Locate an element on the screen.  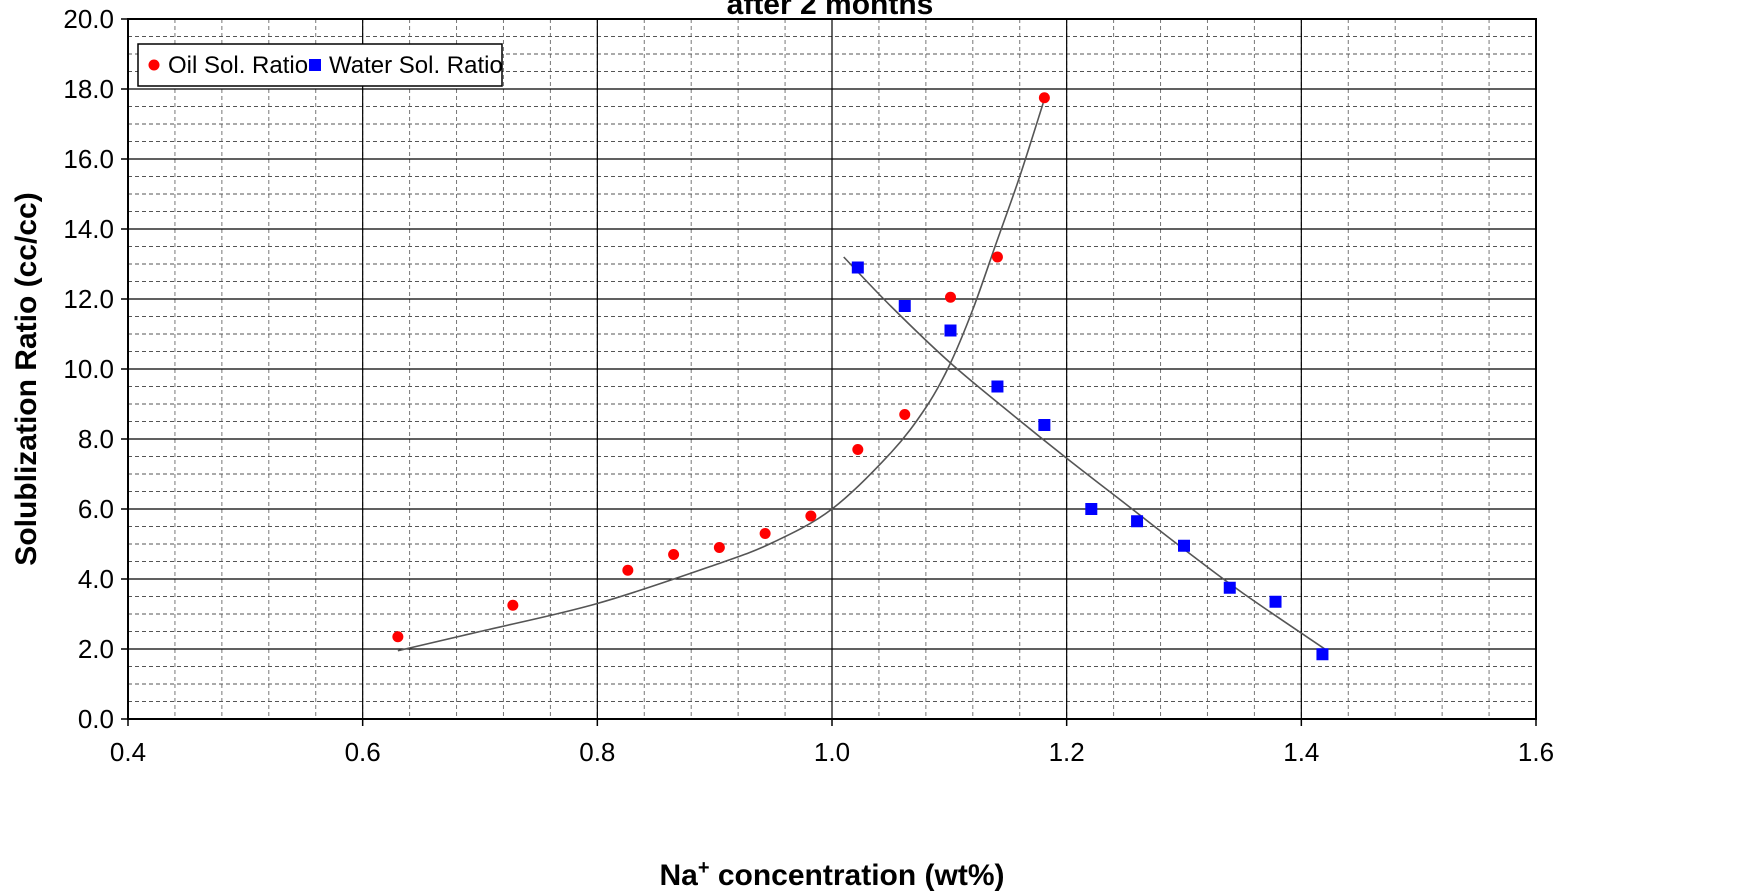
x-axis-title-rest: concentration (wt%) is located at coordinates (857, 875).